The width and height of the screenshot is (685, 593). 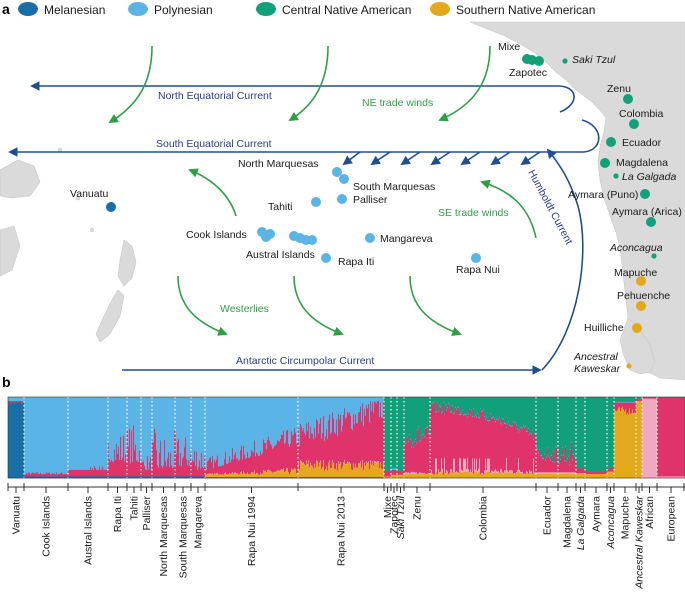 I want to click on axis-label-rapa-nui-1994: Rapa Nui 1994, so click(x=252, y=531).